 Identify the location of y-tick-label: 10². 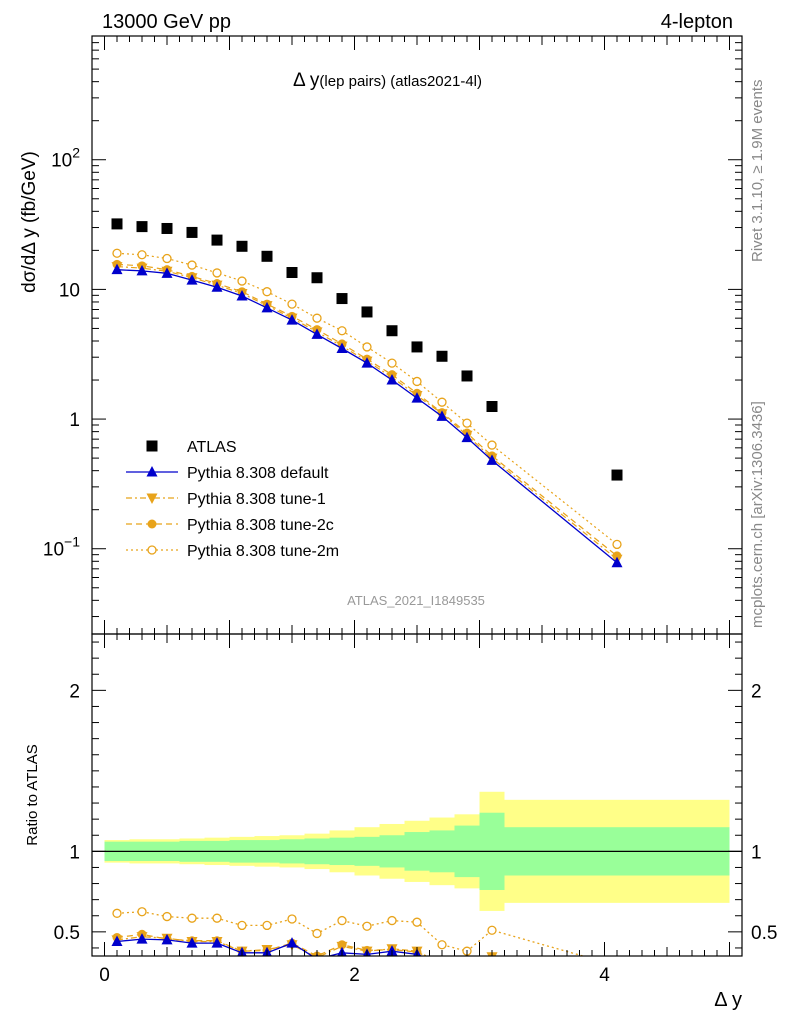
(65, 158).